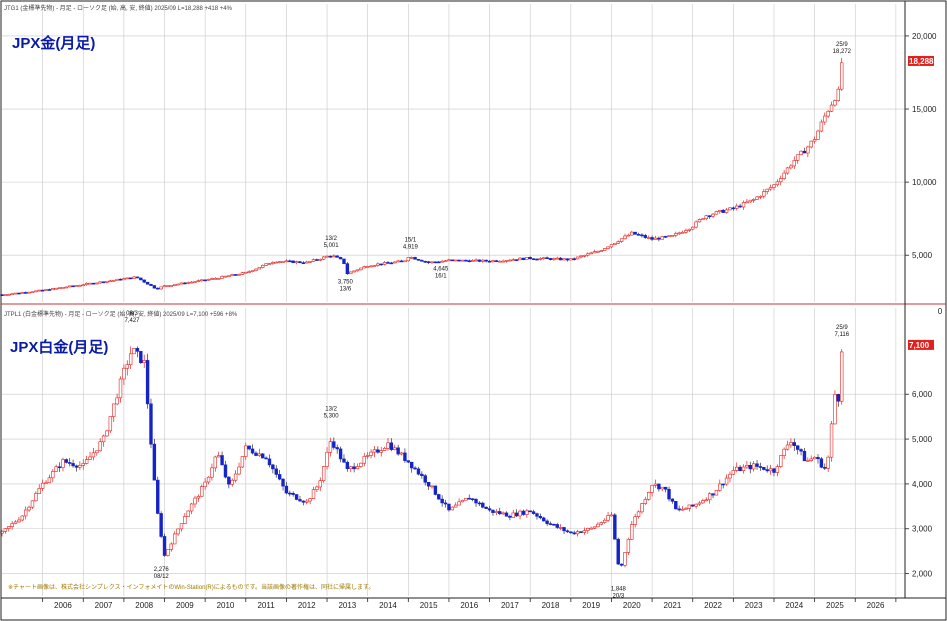 Image resolution: width=947 pixels, height=621 pixels. Describe the element at coordinates (332, 417) in the screenshot. I see `platinum-annotation-line2: 5,300` at that location.